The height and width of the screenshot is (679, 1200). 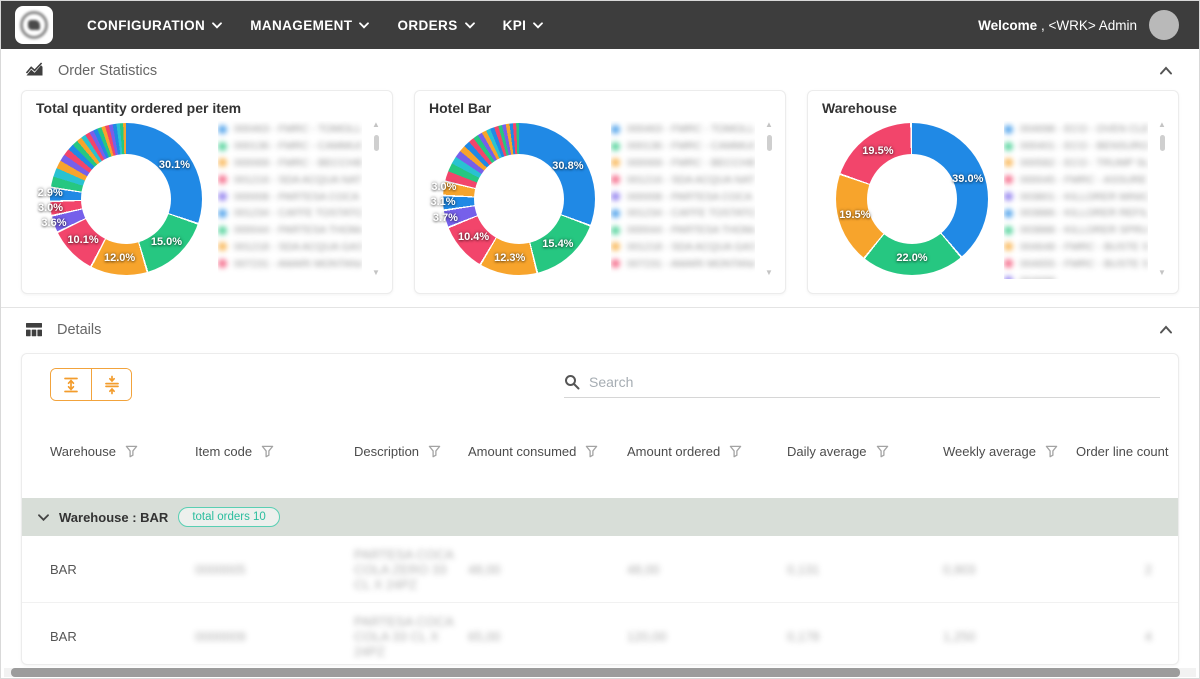 What do you see at coordinates (1076, 129) in the screenshot?
I see `legend-item: 004698 - ECO - OVEN CLEA` at bounding box center [1076, 129].